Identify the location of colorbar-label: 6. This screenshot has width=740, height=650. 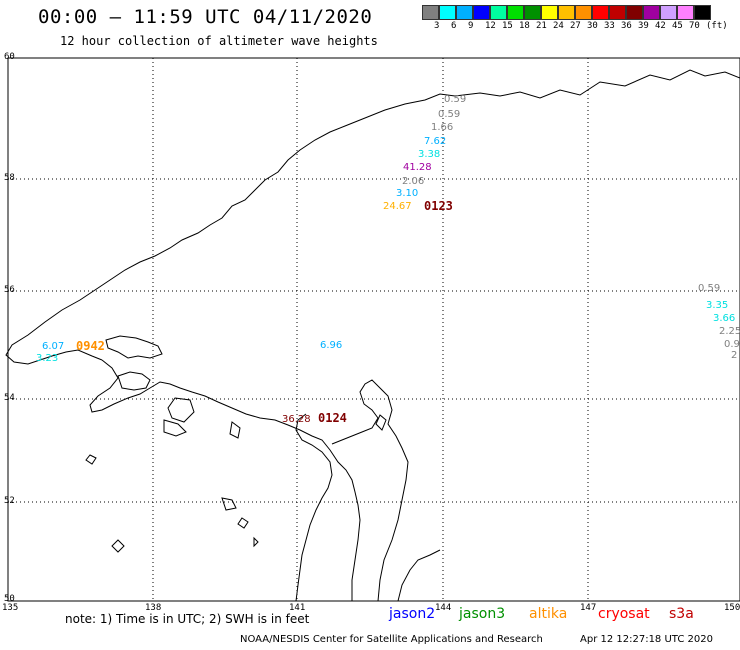
(454, 26).